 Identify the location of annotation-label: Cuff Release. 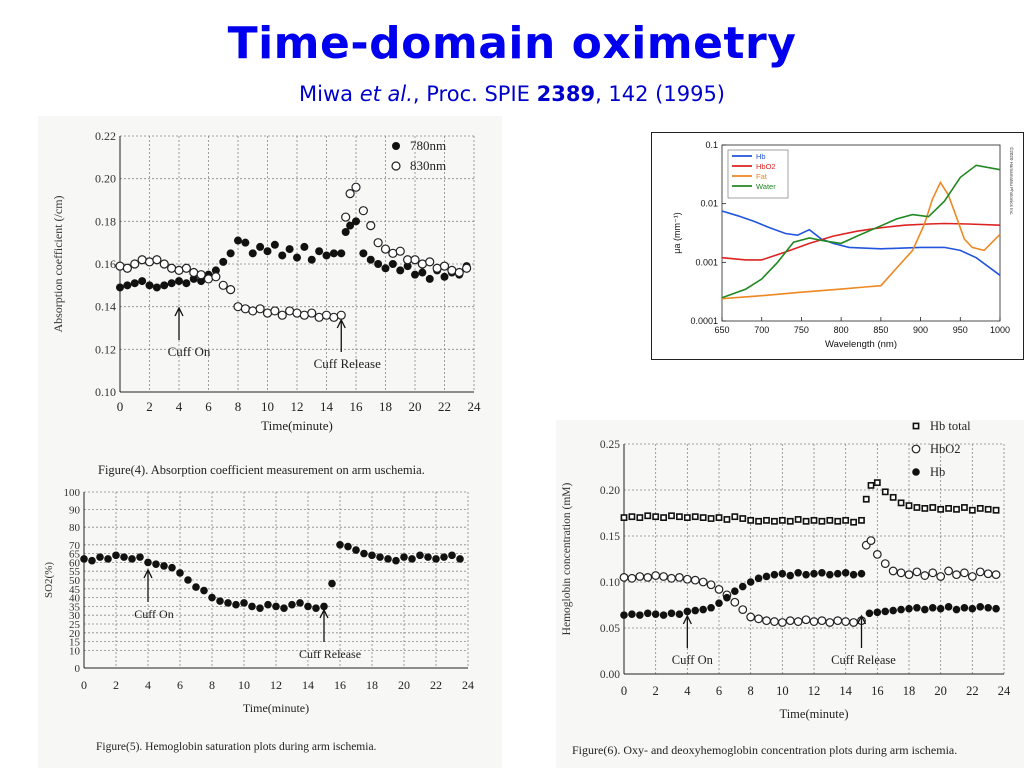
(330, 654).